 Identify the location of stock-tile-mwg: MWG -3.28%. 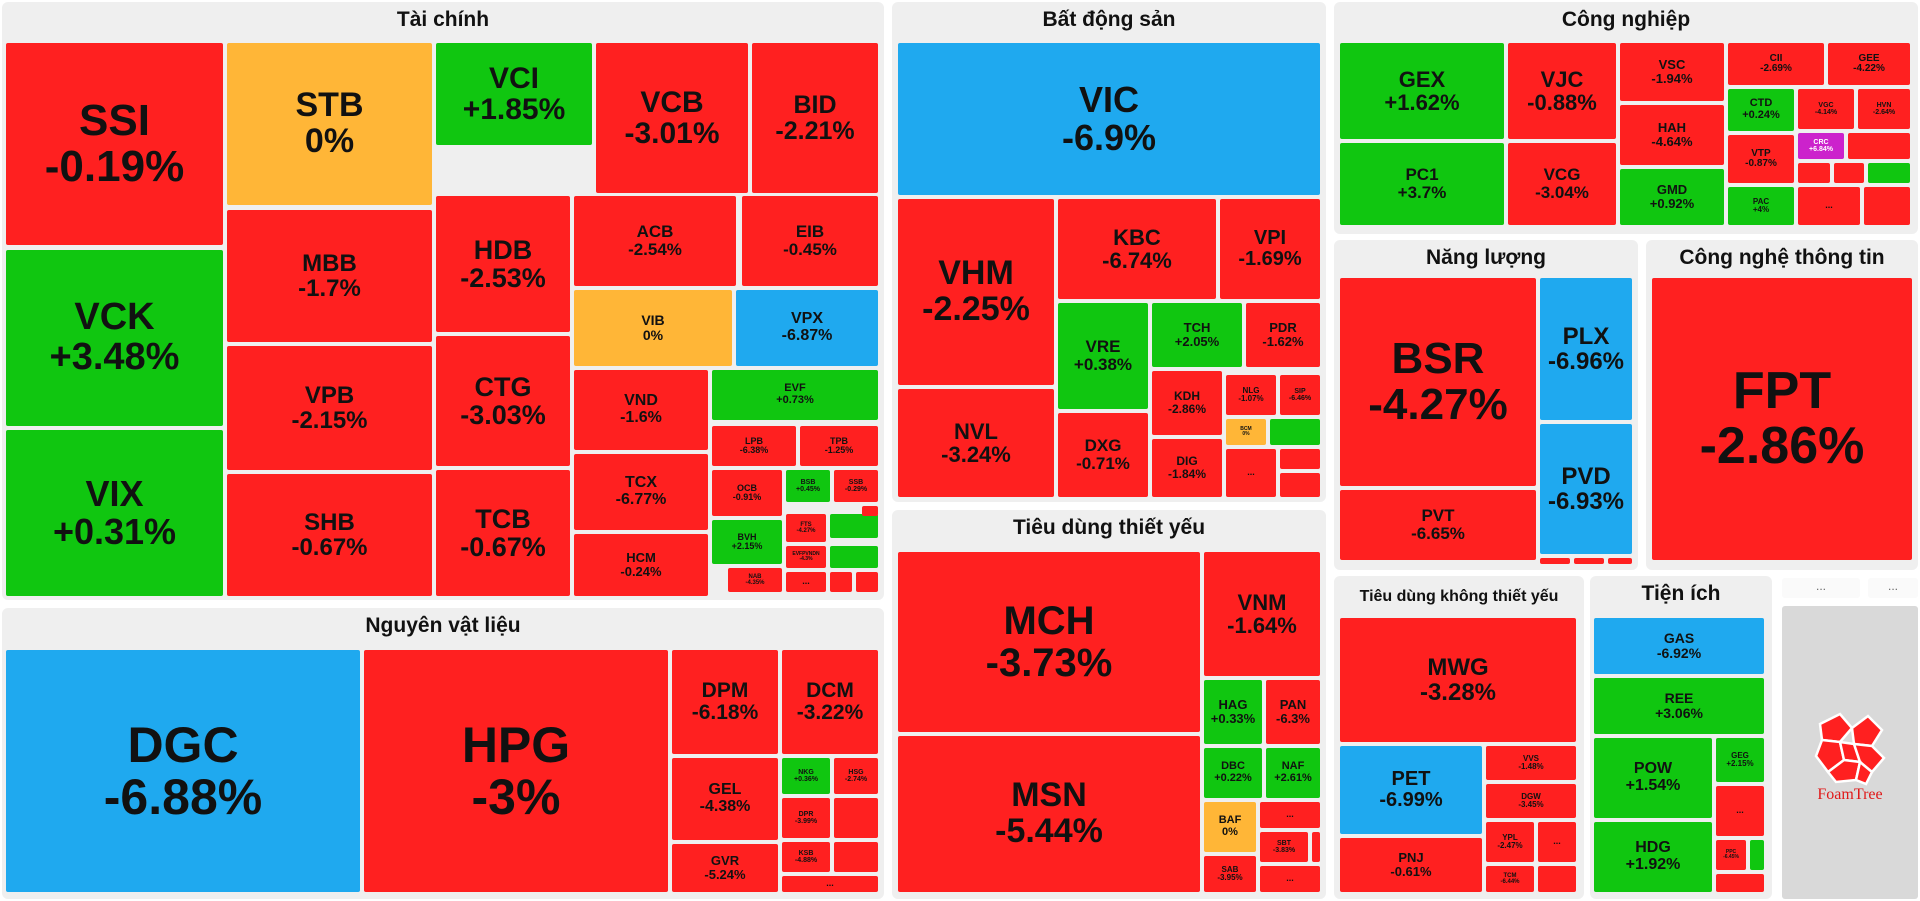
(1458, 680).